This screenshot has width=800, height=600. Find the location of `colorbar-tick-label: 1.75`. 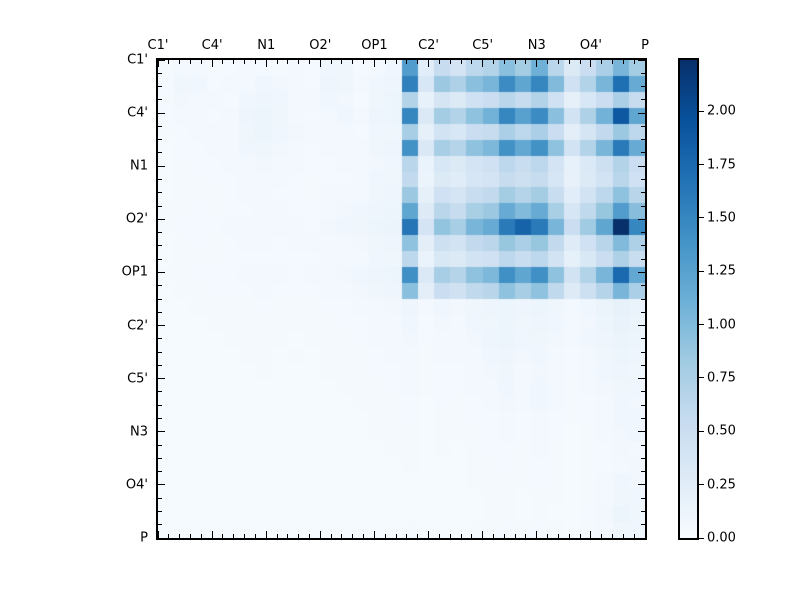

colorbar-tick-label: 1.75 is located at coordinates (721, 165).